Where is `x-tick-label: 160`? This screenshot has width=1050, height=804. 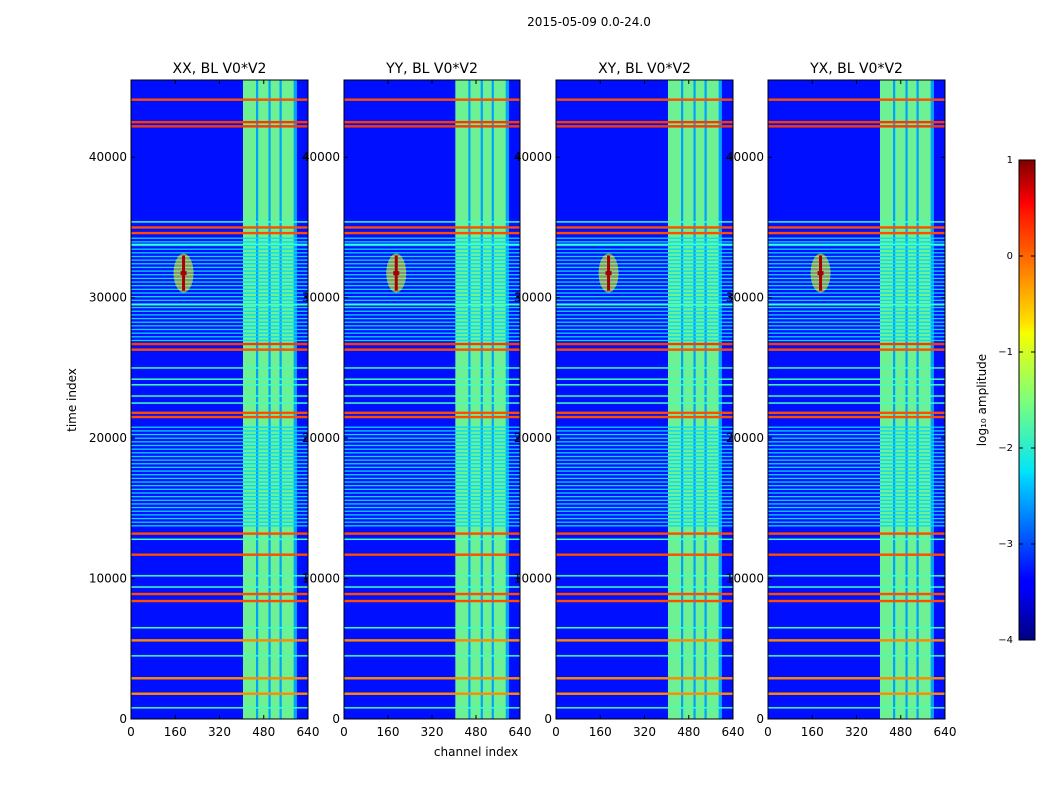 x-tick-label: 160 is located at coordinates (600, 732).